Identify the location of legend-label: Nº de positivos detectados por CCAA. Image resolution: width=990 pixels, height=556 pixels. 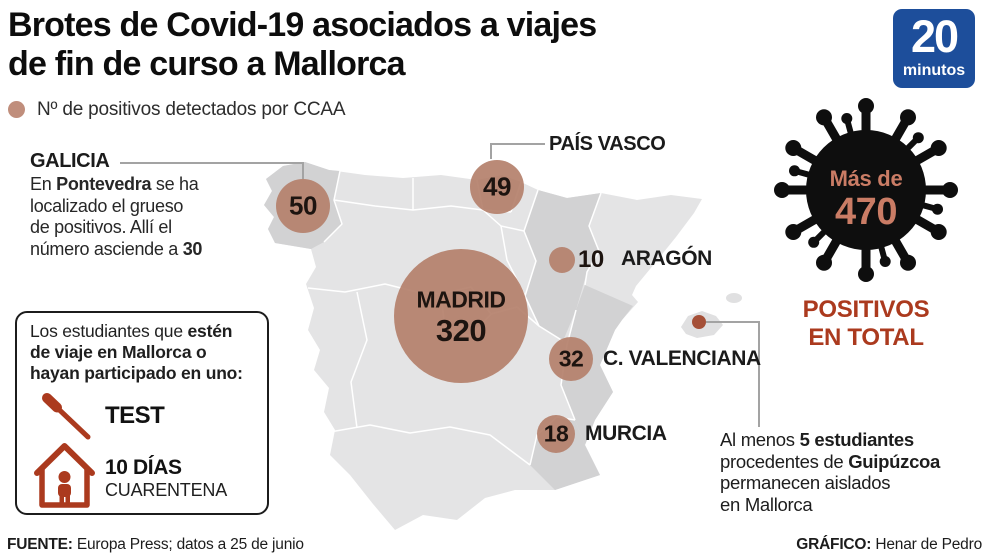
(191, 109).